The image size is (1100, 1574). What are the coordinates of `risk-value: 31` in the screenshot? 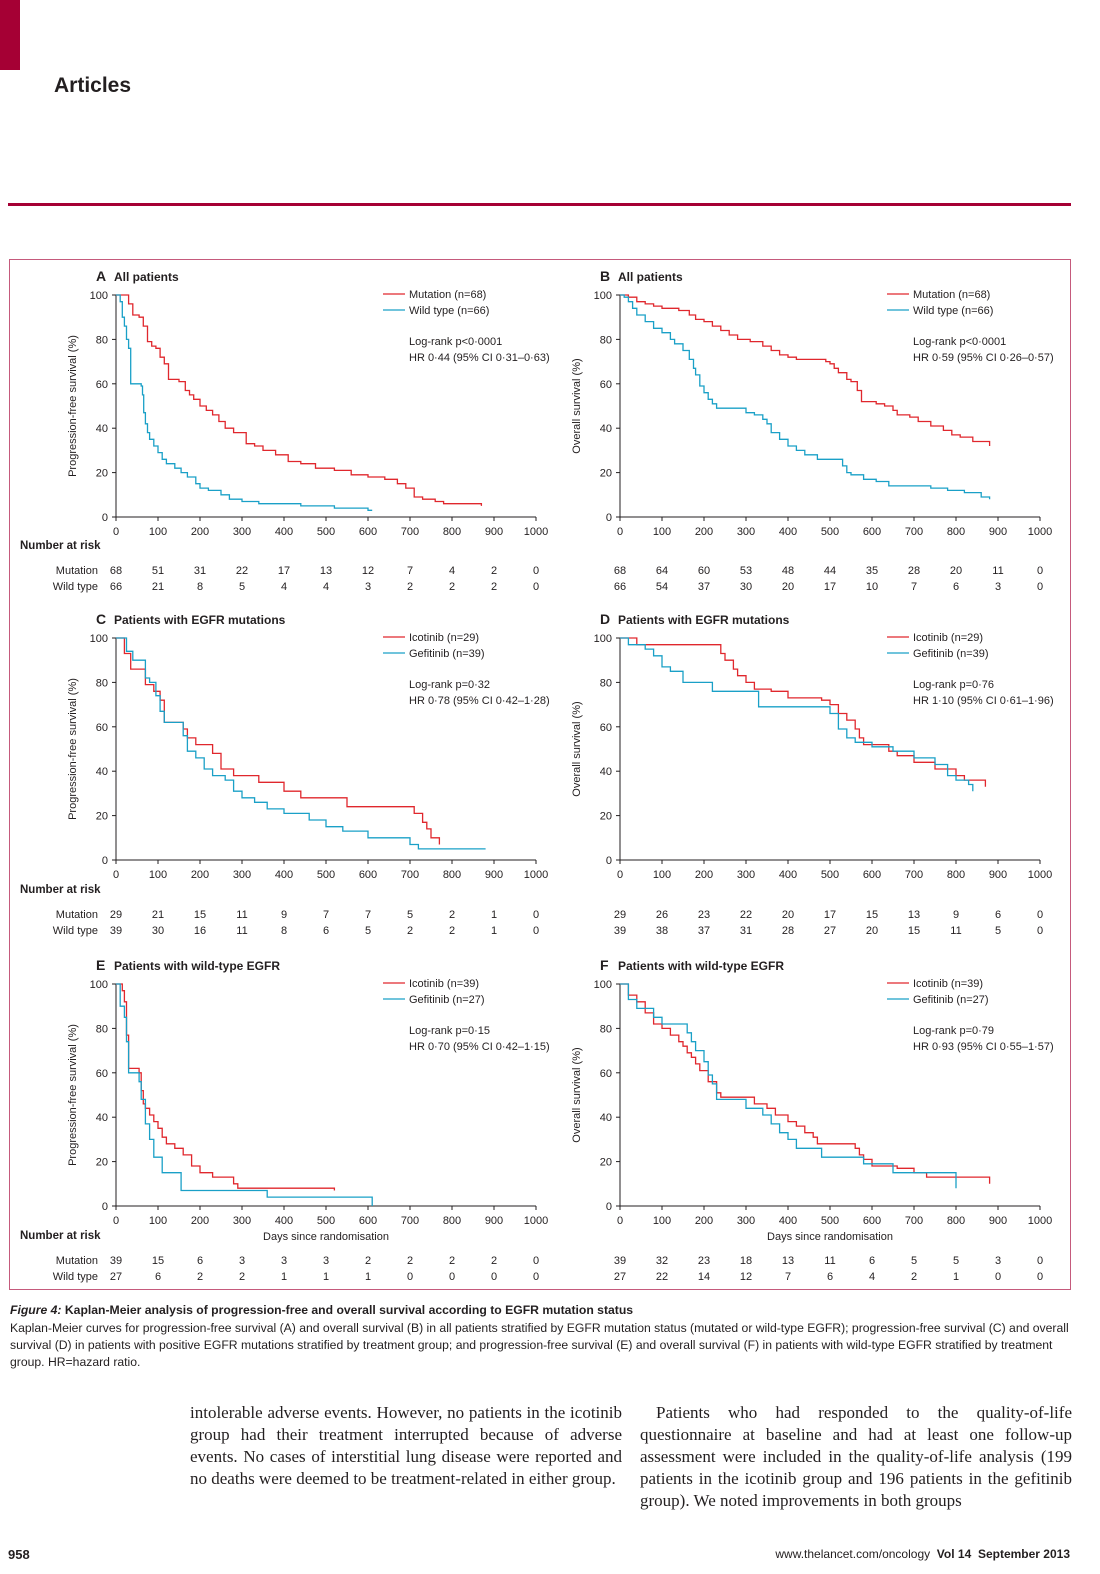 It's located at (746, 931).